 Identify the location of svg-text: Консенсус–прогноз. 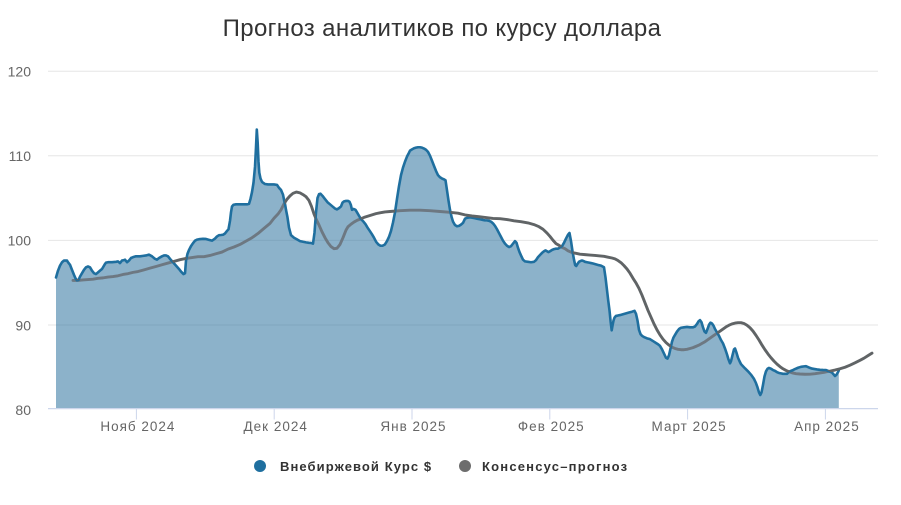
(555, 466).